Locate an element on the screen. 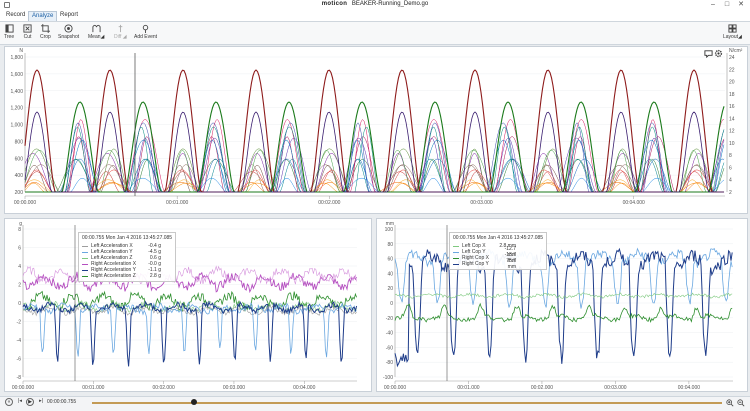 The width and height of the screenshot is (750, 411). maximize-icon: □ is located at coordinates (727, 4).